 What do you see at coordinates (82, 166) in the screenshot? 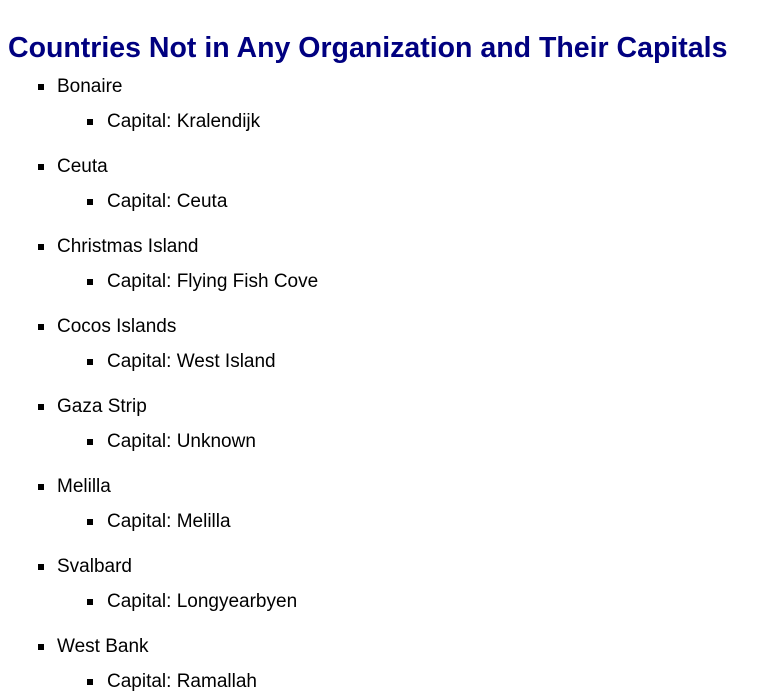
I see `country-name: Ceuta` at bounding box center [82, 166].